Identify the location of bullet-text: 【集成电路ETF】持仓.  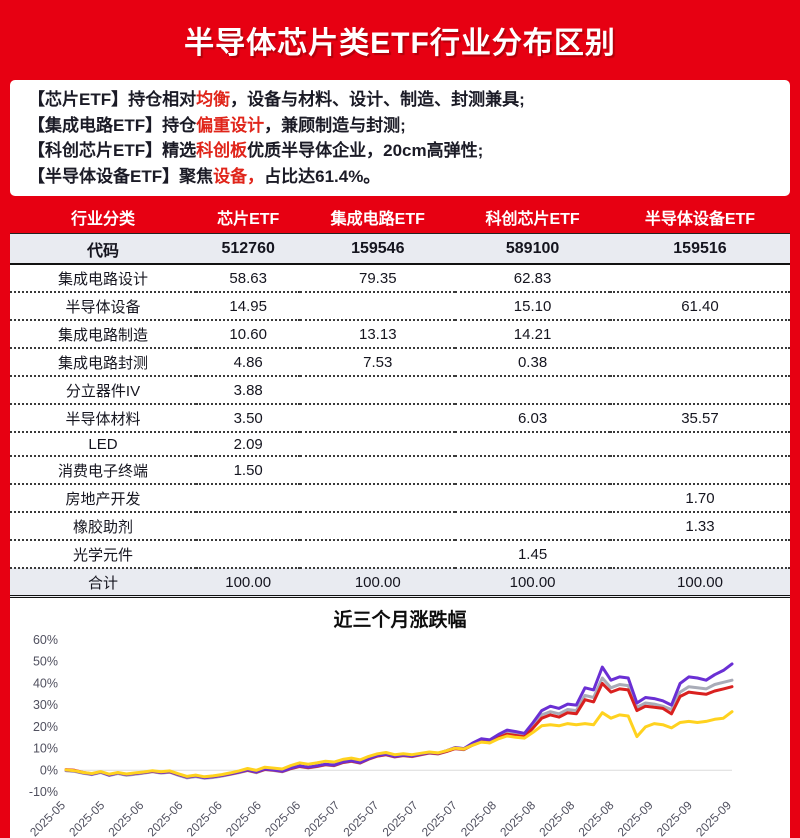
(112, 125).